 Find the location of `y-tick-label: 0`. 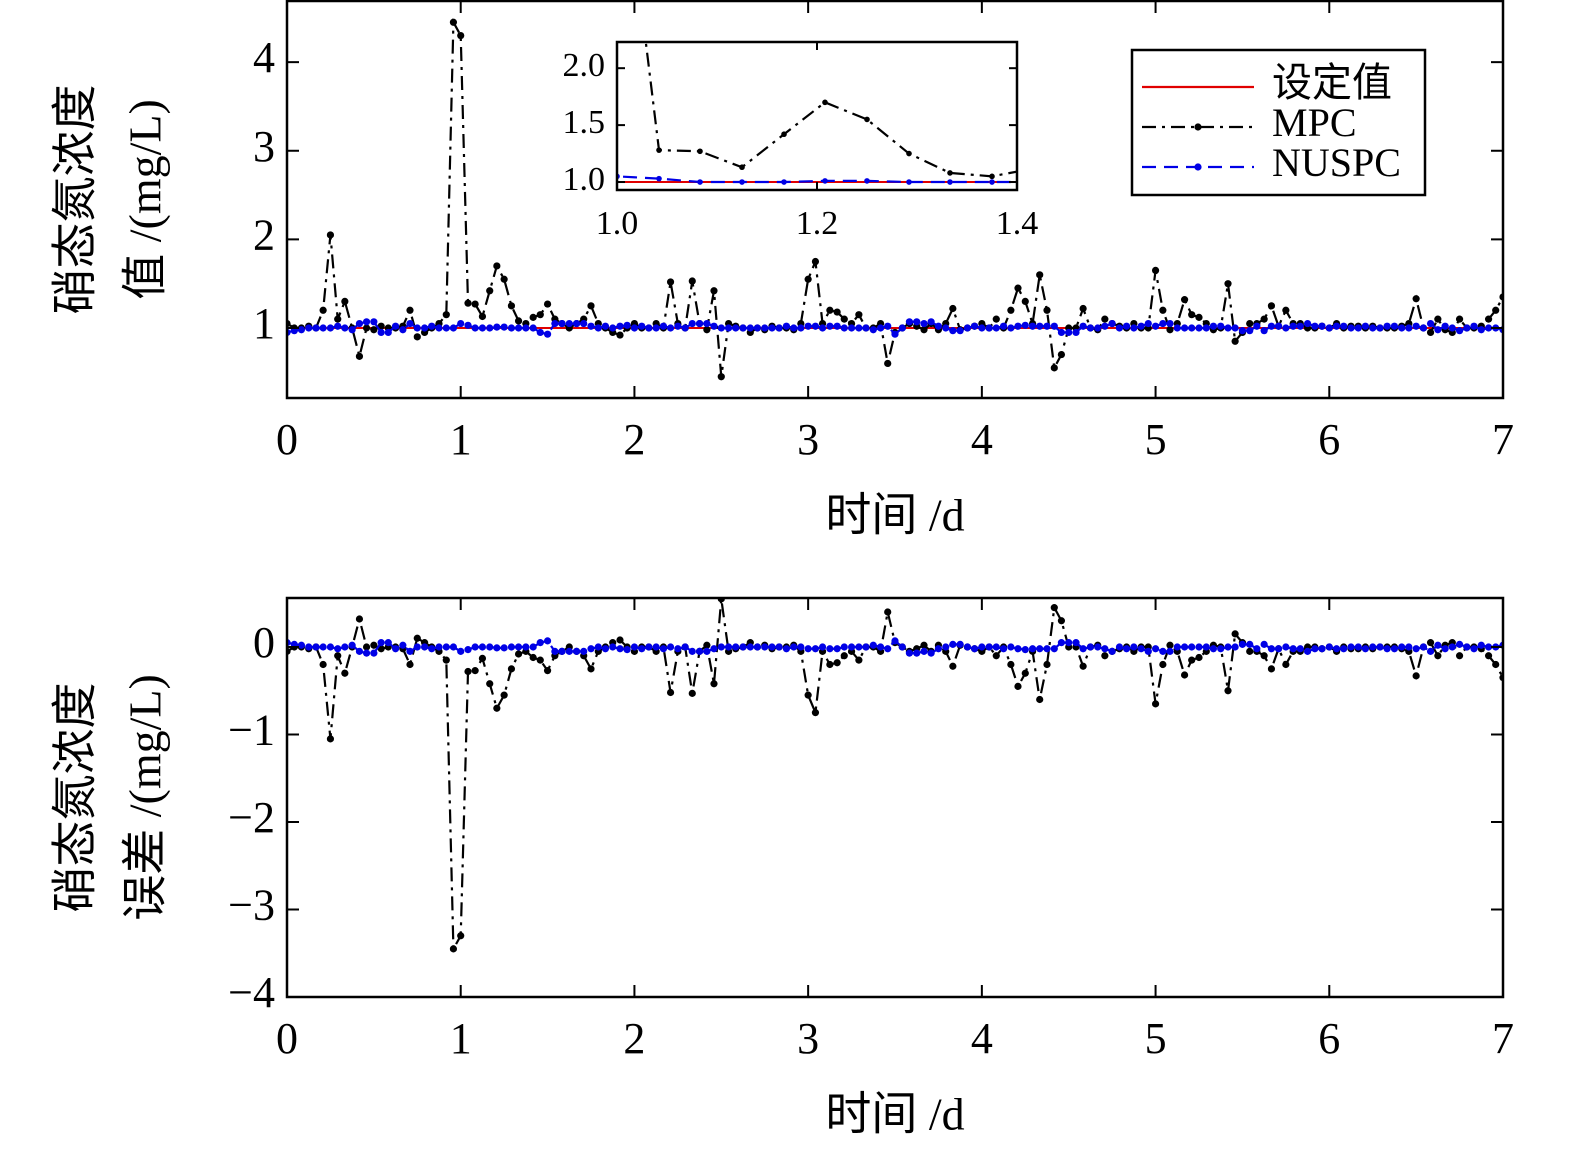

y-tick-label: 0 is located at coordinates (264, 642).